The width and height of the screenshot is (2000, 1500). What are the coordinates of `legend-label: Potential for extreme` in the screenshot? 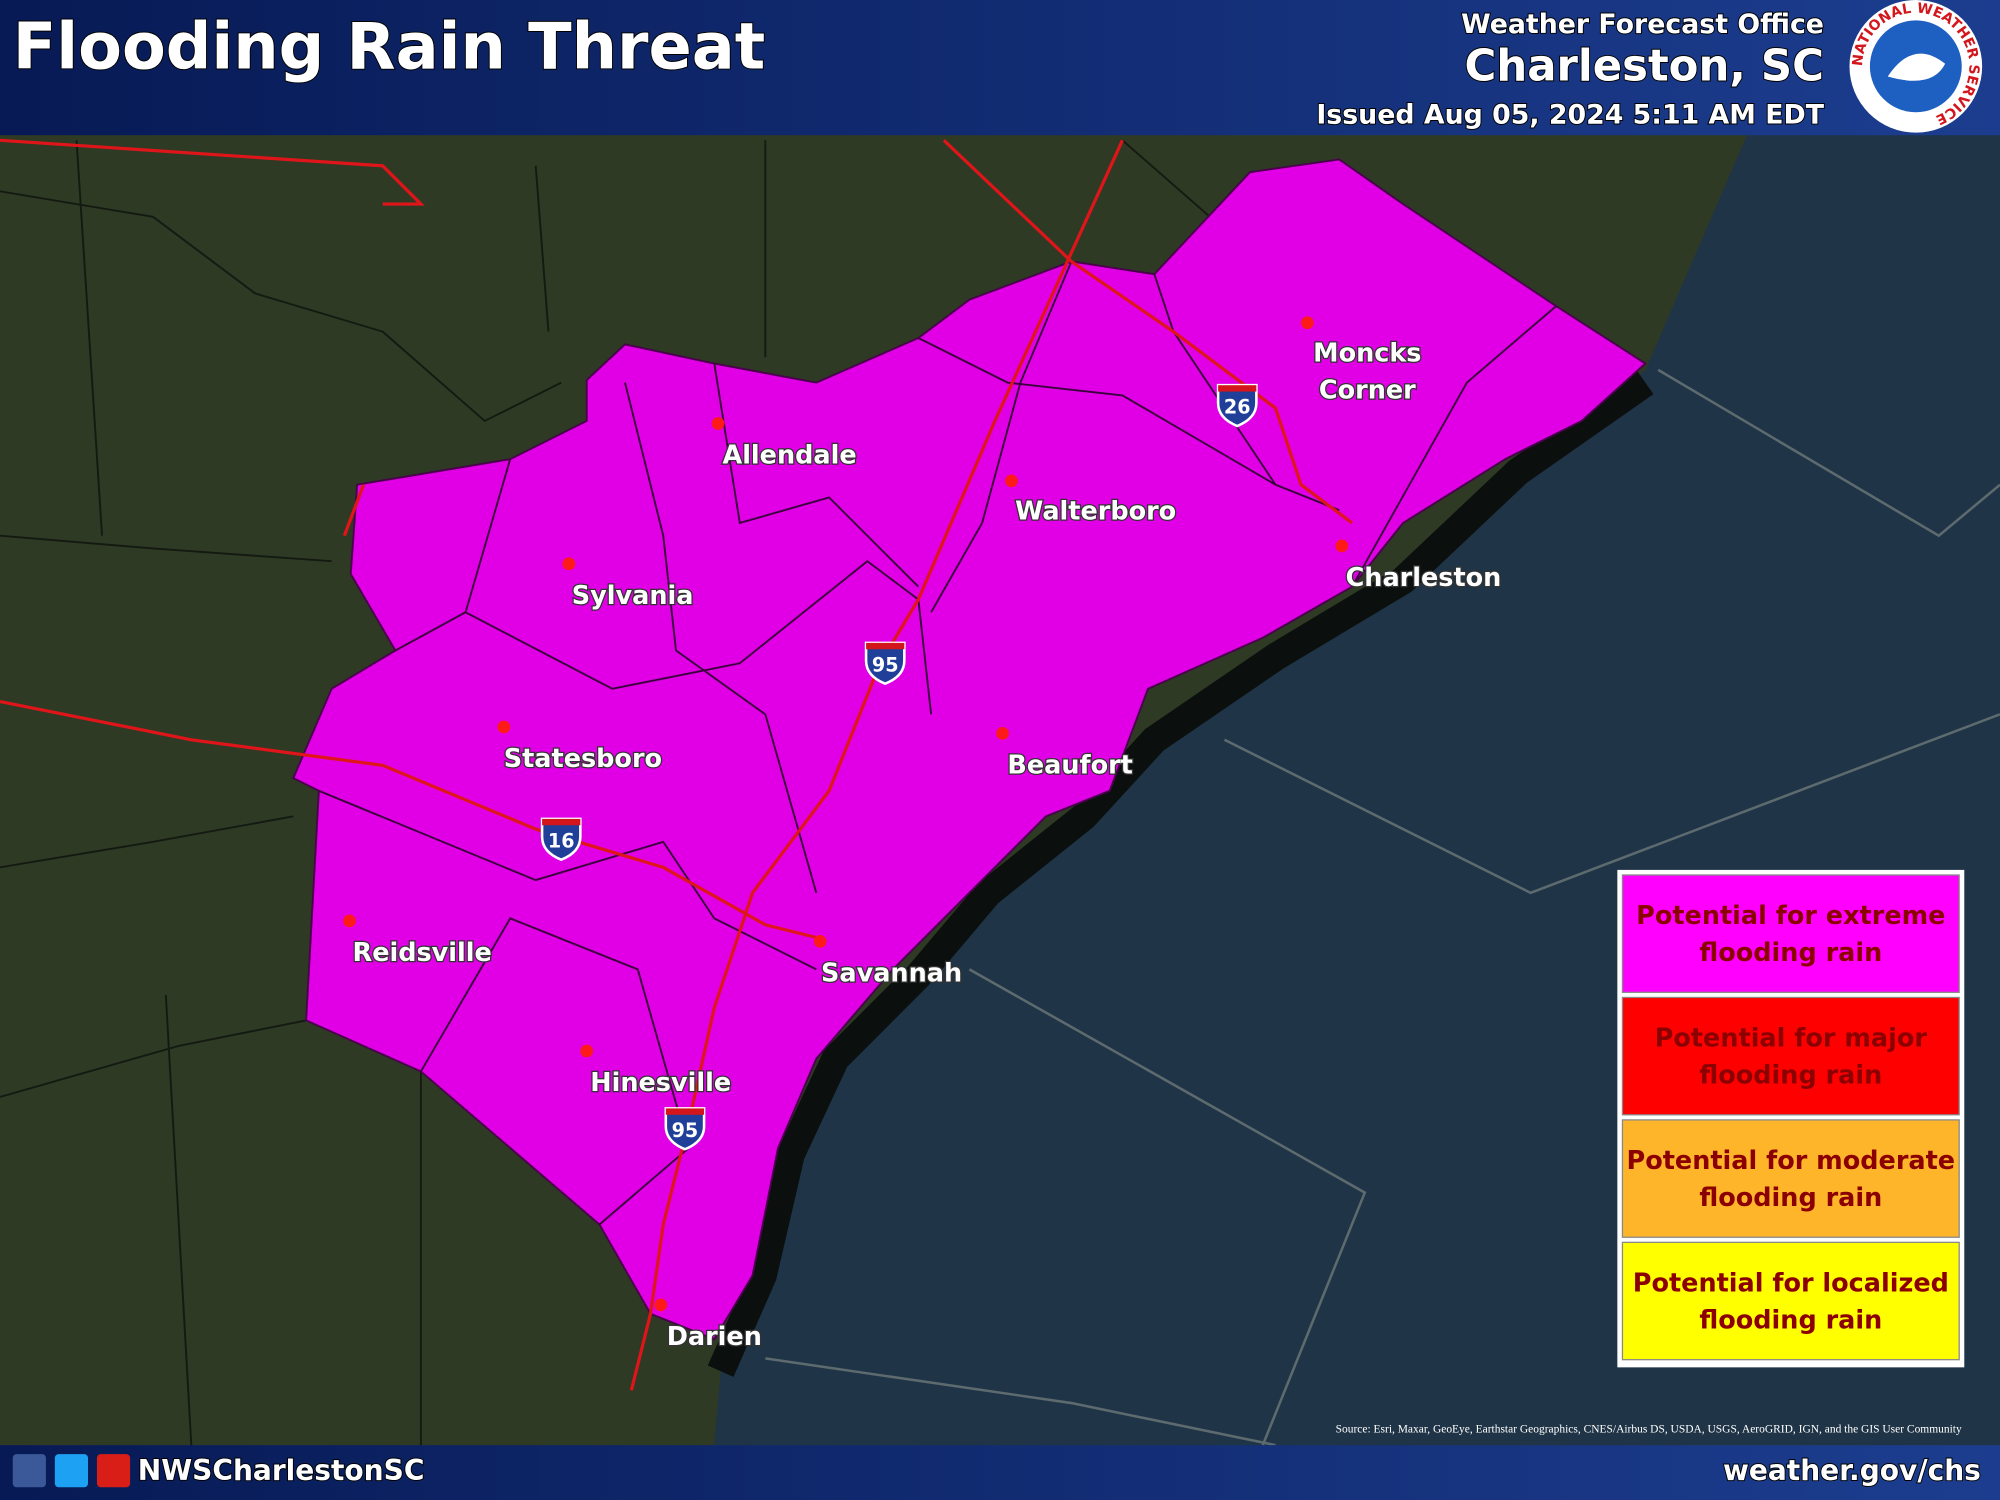 It's located at (1790, 916).